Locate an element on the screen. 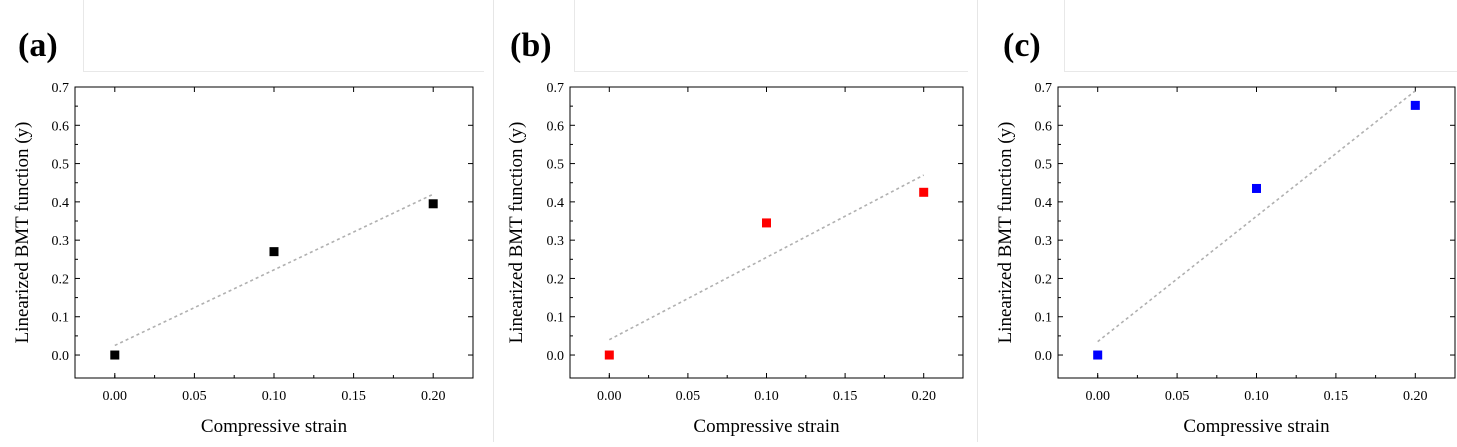 The image size is (1457, 447). panel-label: (a) is located at coordinates (38, 45).